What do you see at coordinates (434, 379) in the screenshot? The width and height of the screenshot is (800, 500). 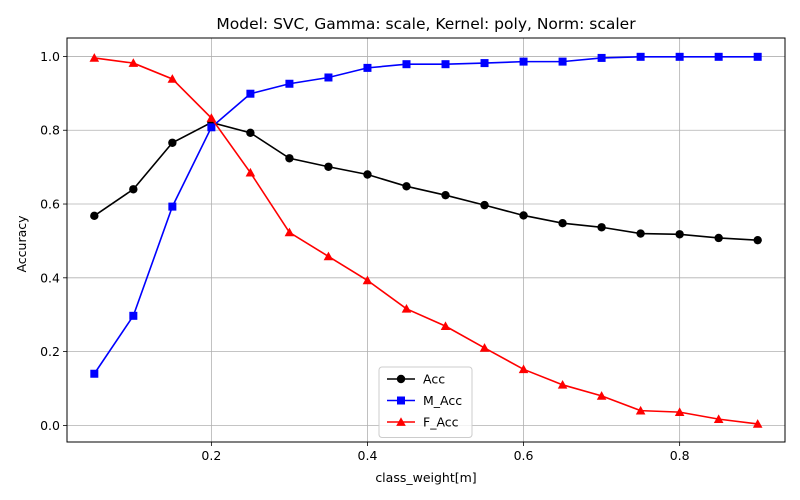 I see `legend-label: Acc` at bounding box center [434, 379].